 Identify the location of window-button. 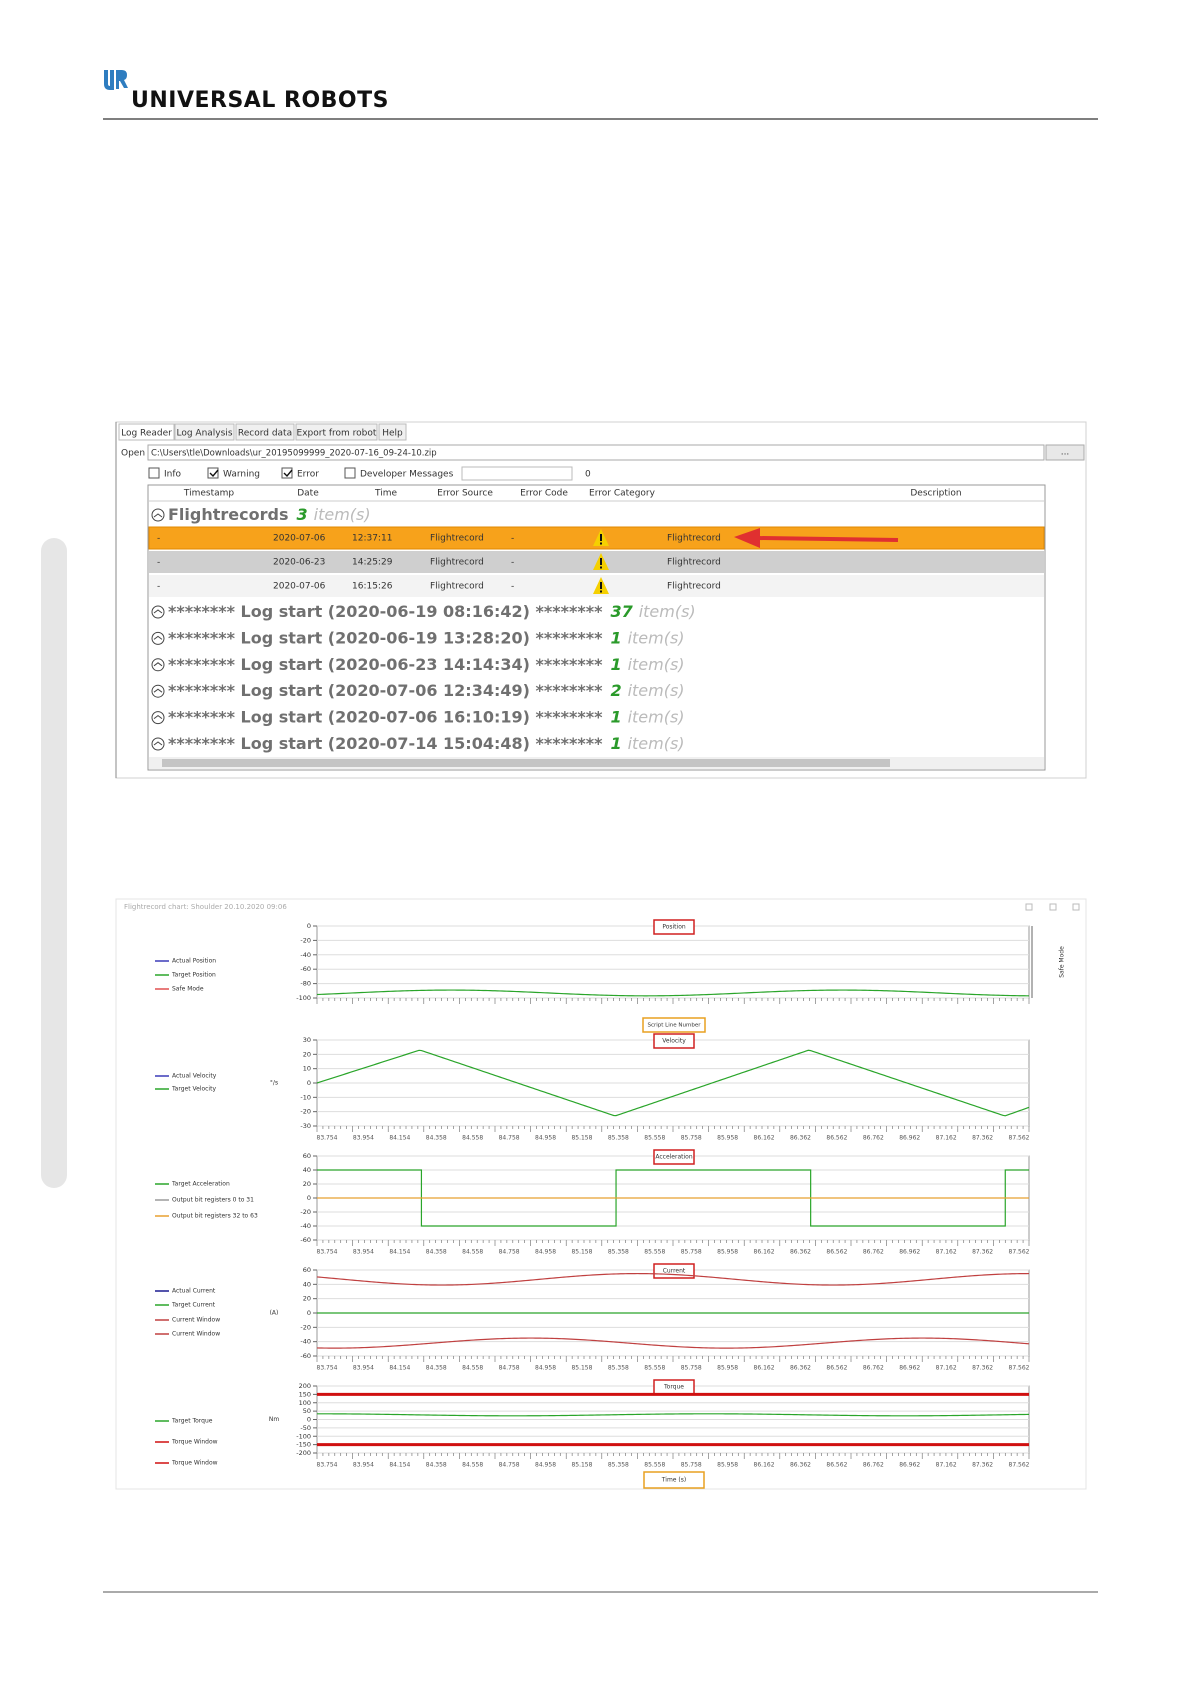
(1076, 907).